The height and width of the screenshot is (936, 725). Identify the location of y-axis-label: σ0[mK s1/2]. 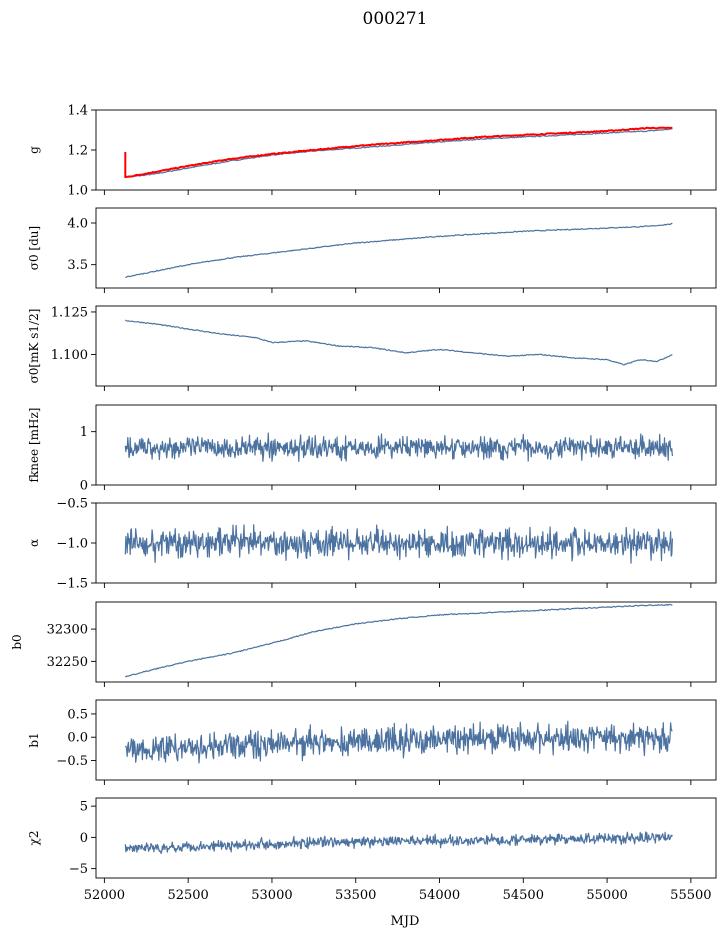
(34, 346).